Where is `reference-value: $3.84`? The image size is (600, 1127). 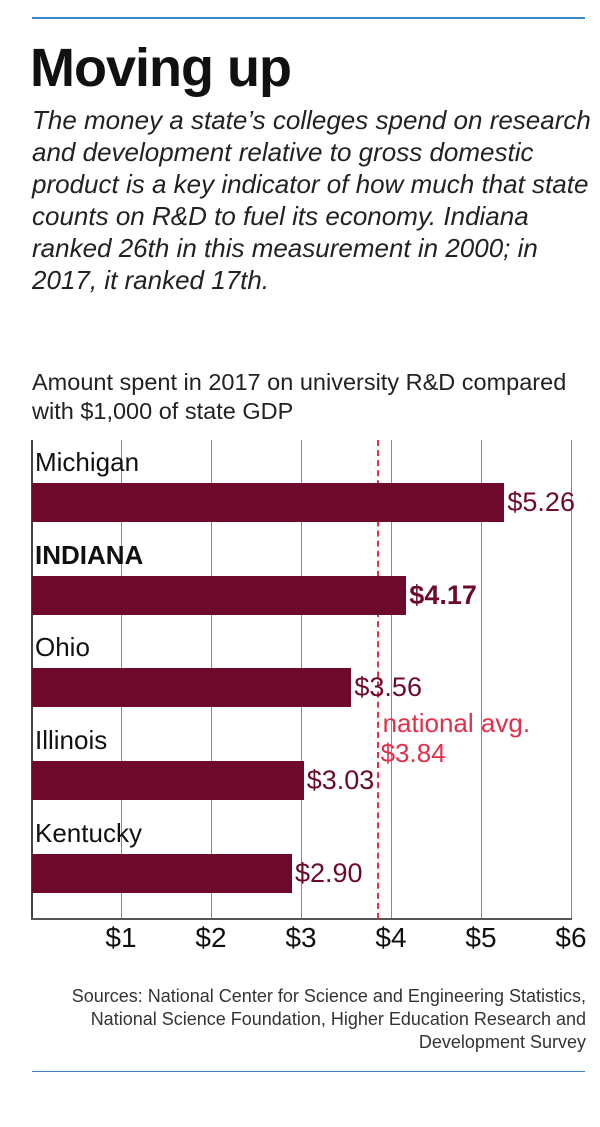
reference-value: $3.84 is located at coordinates (413, 753).